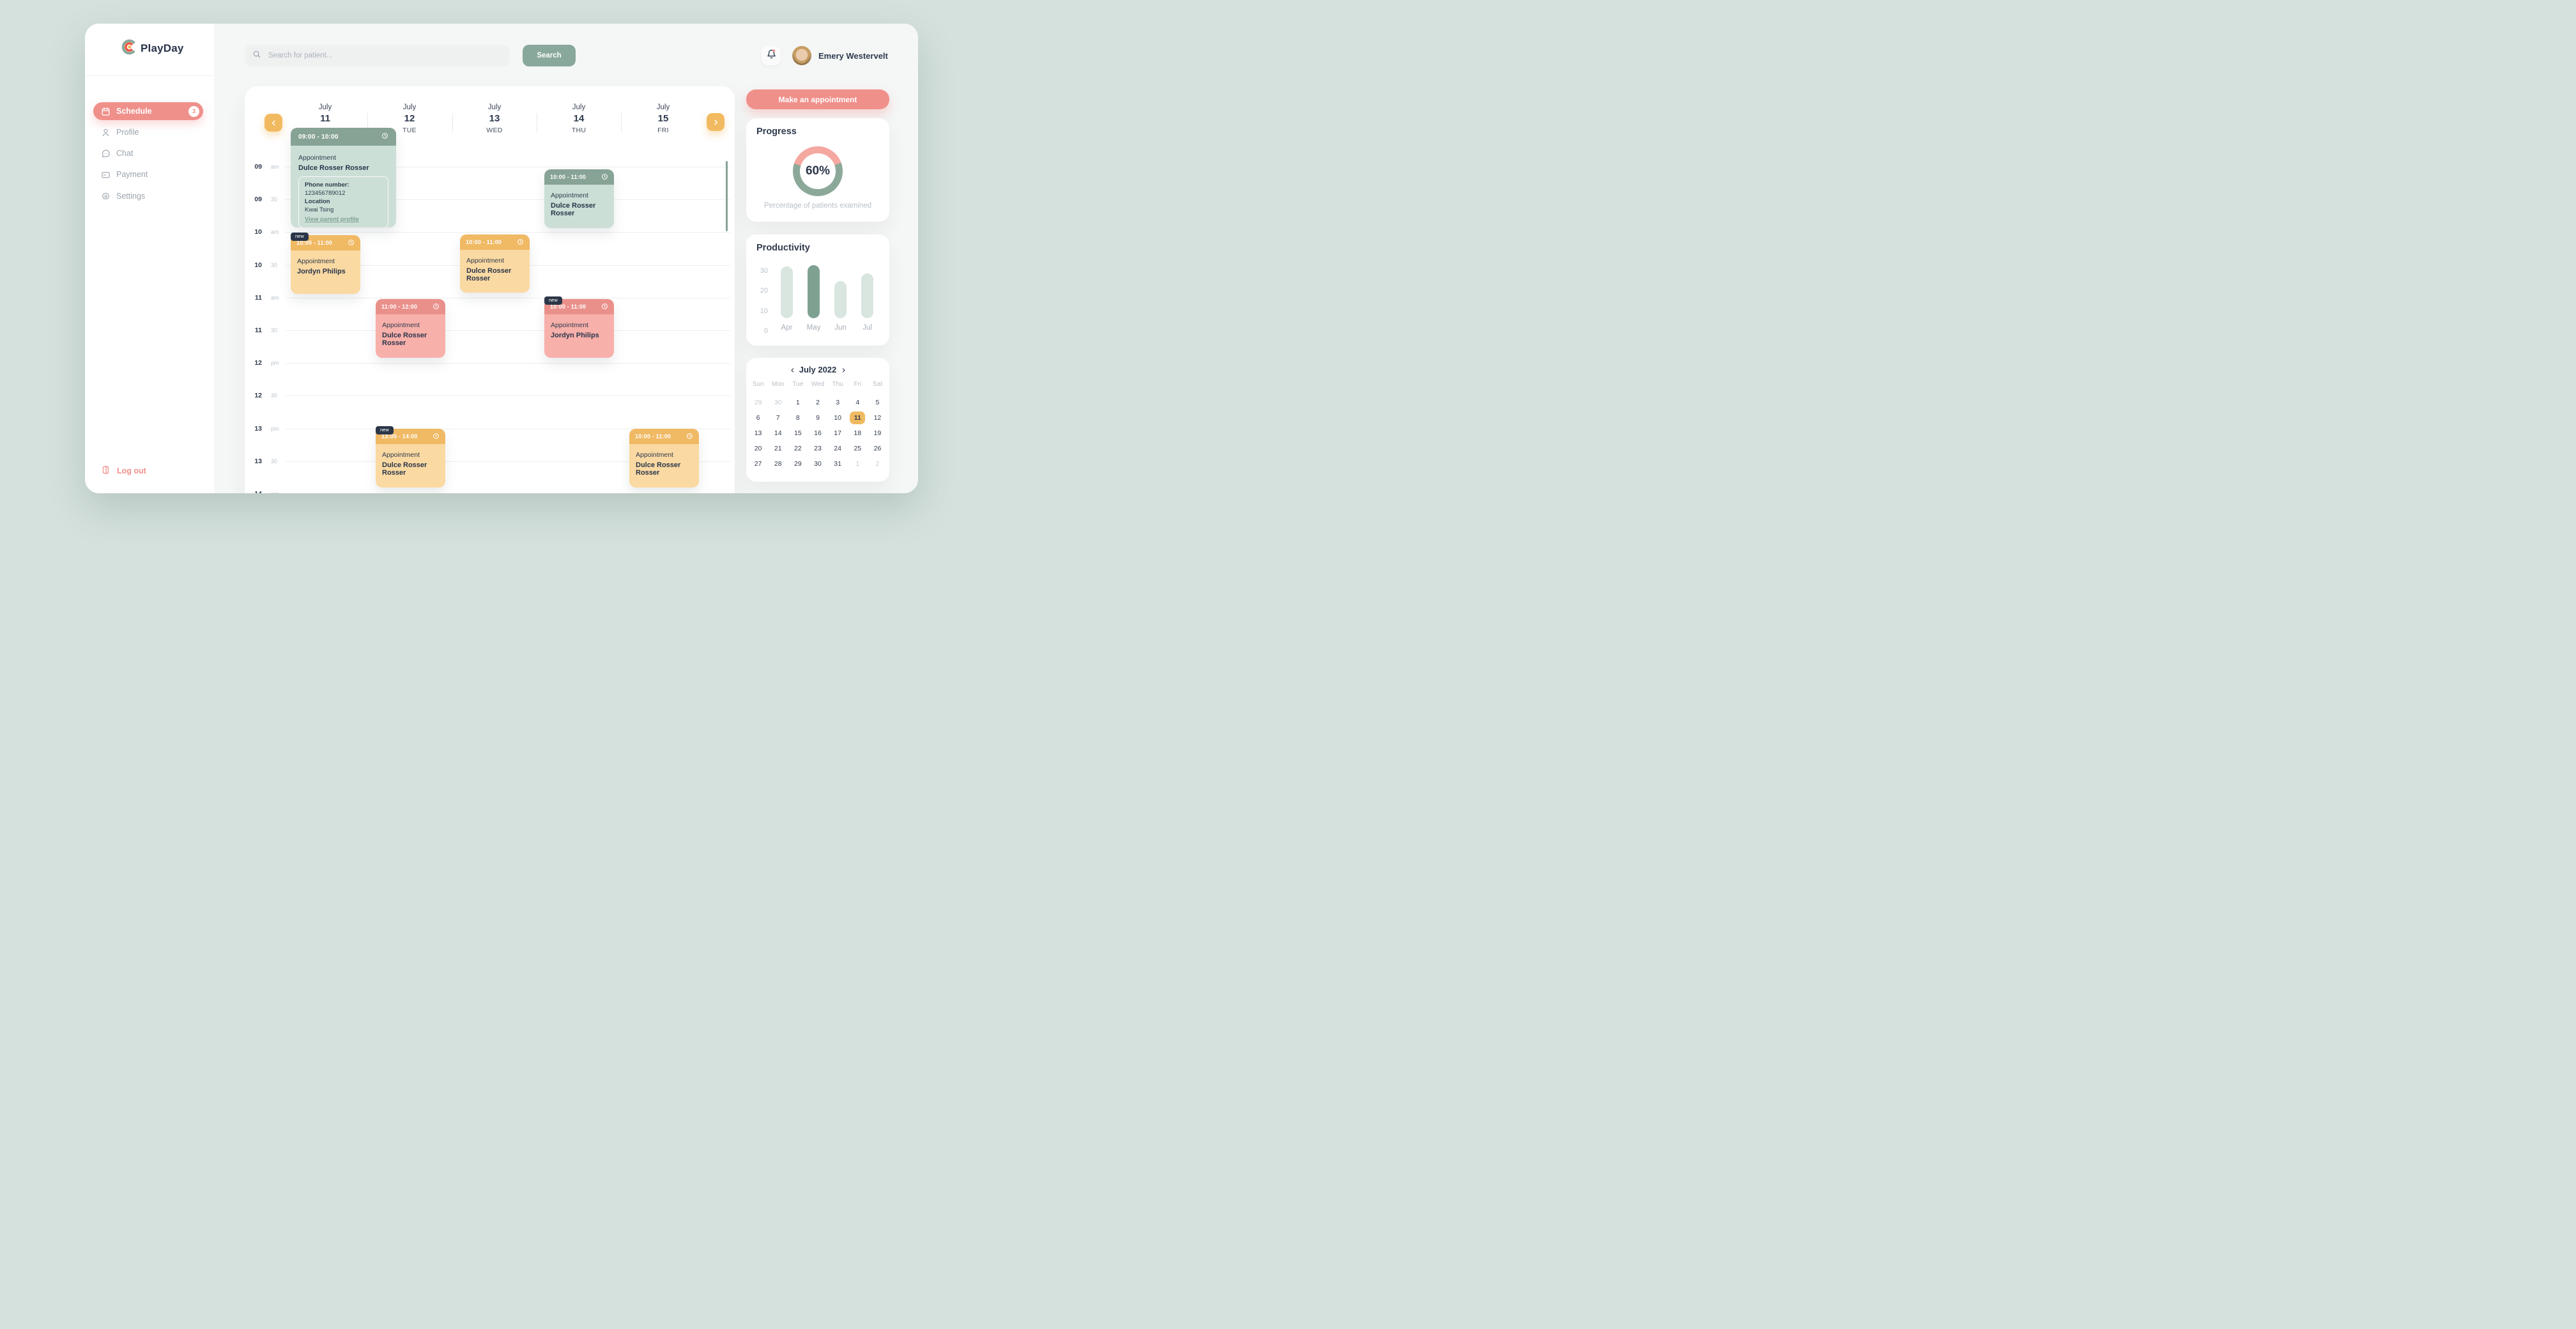  Describe the element at coordinates (843, 370) in the screenshot. I see `calendar-next-icon` at that location.